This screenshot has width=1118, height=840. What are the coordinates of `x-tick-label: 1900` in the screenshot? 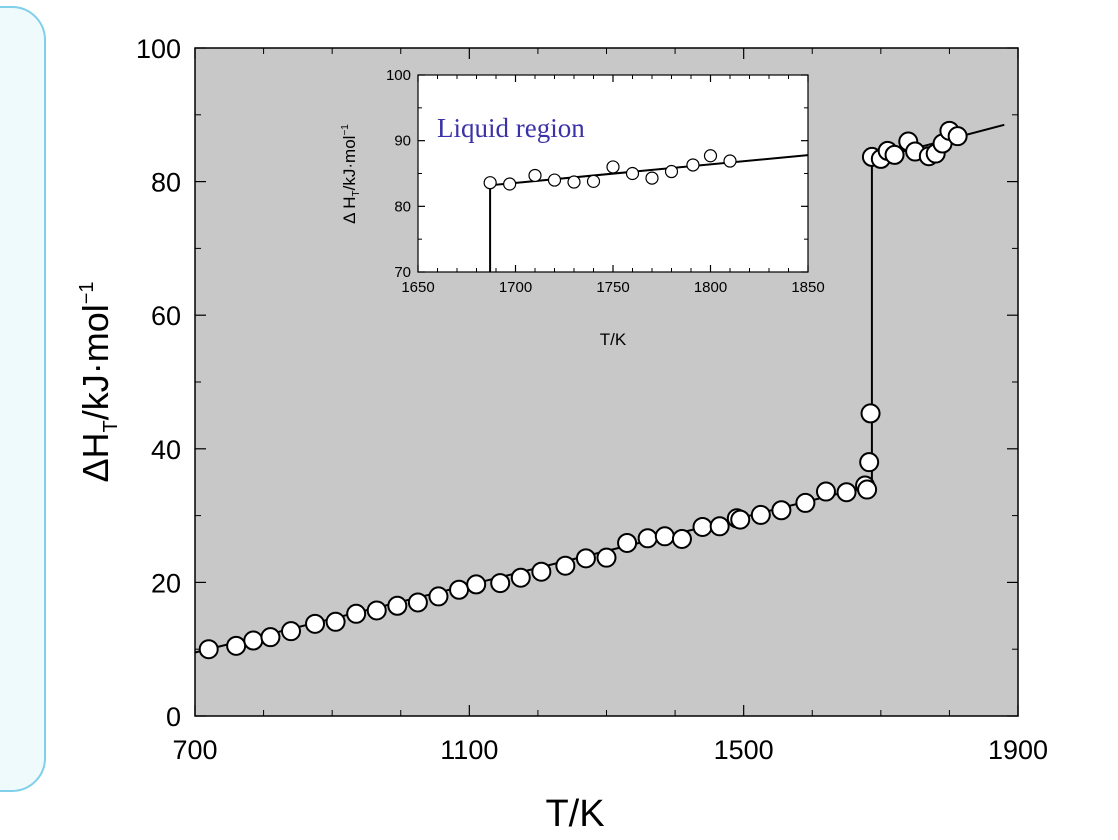 It's located at (1018, 750).